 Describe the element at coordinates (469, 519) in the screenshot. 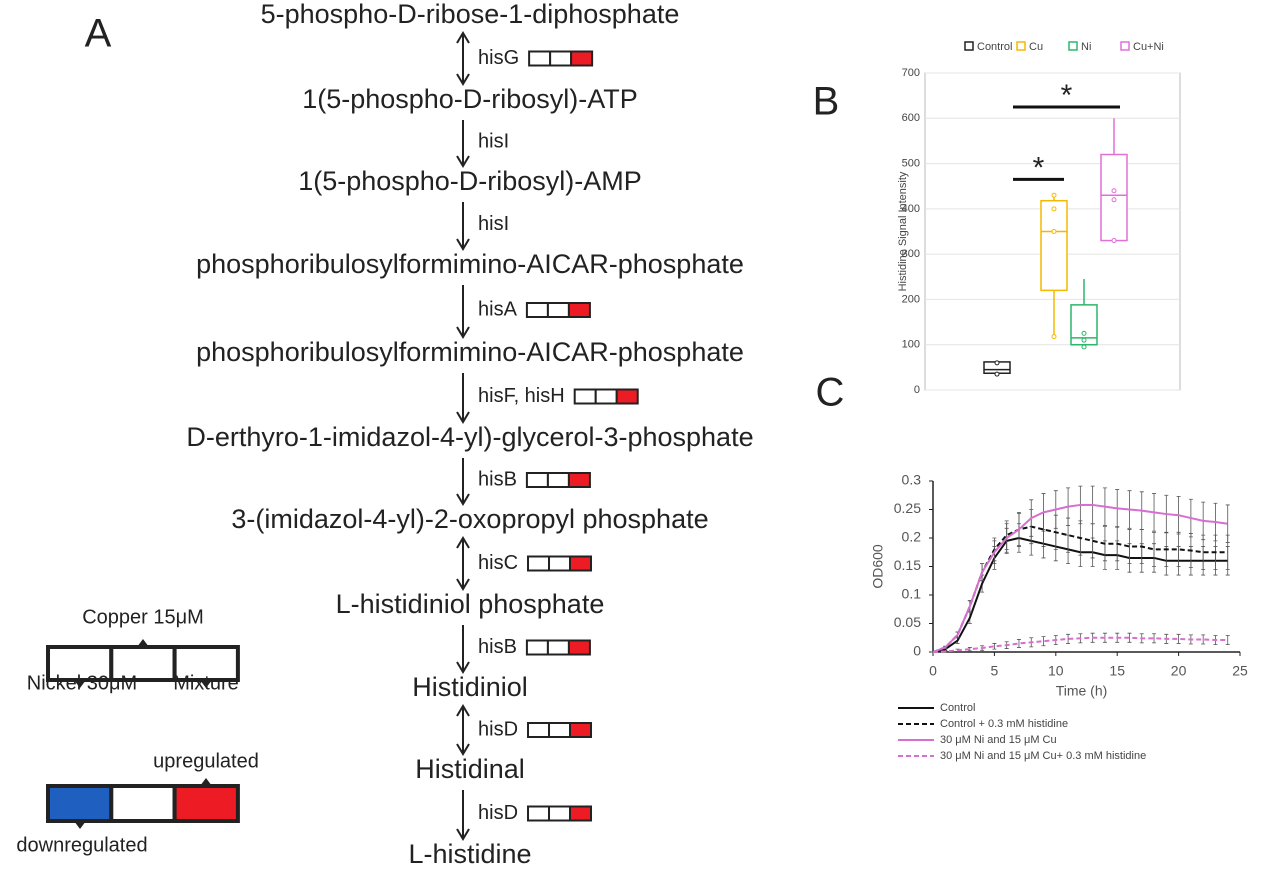

I see `compound: 3-(imidazol-4-yl)-2-oxopropyl phosphate` at that location.